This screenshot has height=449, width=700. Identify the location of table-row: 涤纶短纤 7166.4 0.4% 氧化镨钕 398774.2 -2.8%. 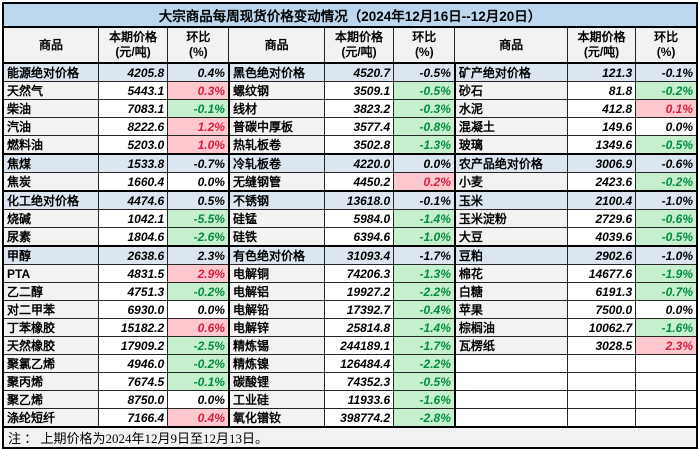
(350, 418).